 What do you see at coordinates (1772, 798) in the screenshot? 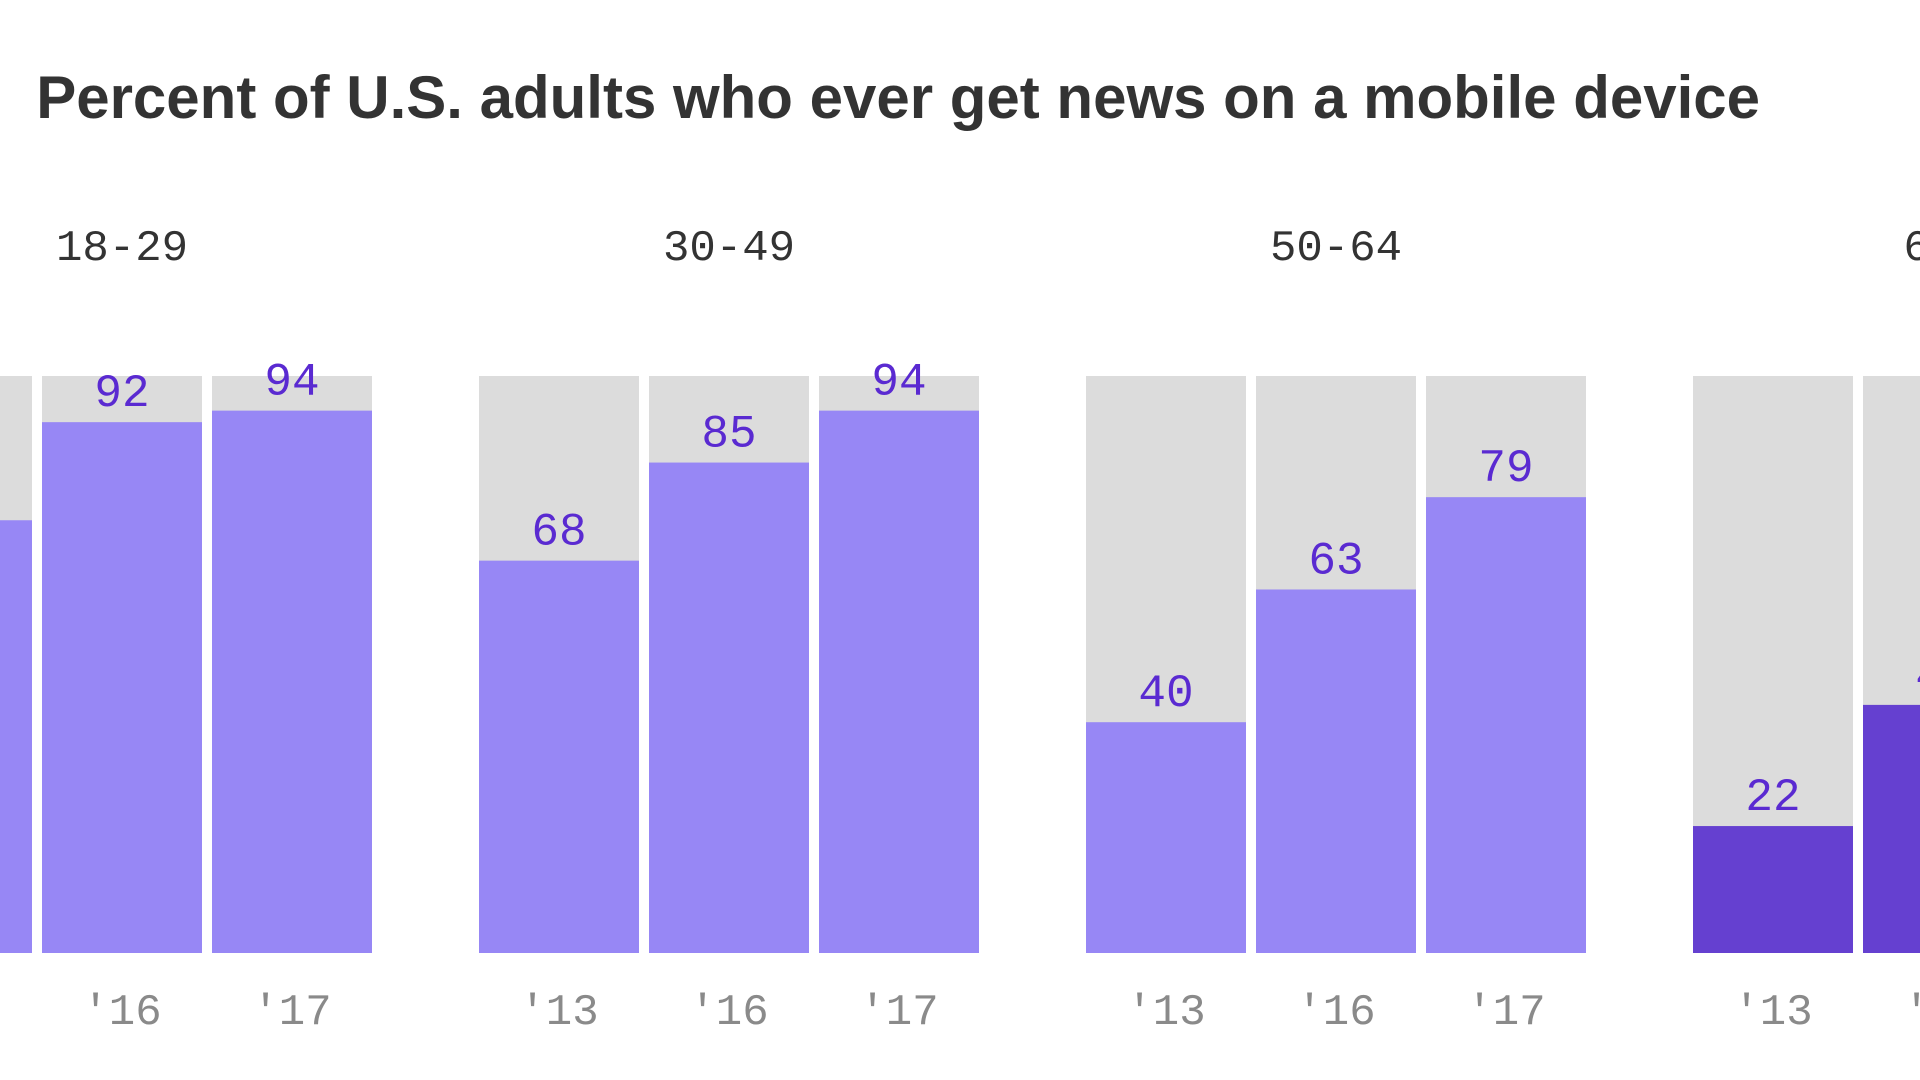
I see `value-label: 22` at bounding box center [1772, 798].